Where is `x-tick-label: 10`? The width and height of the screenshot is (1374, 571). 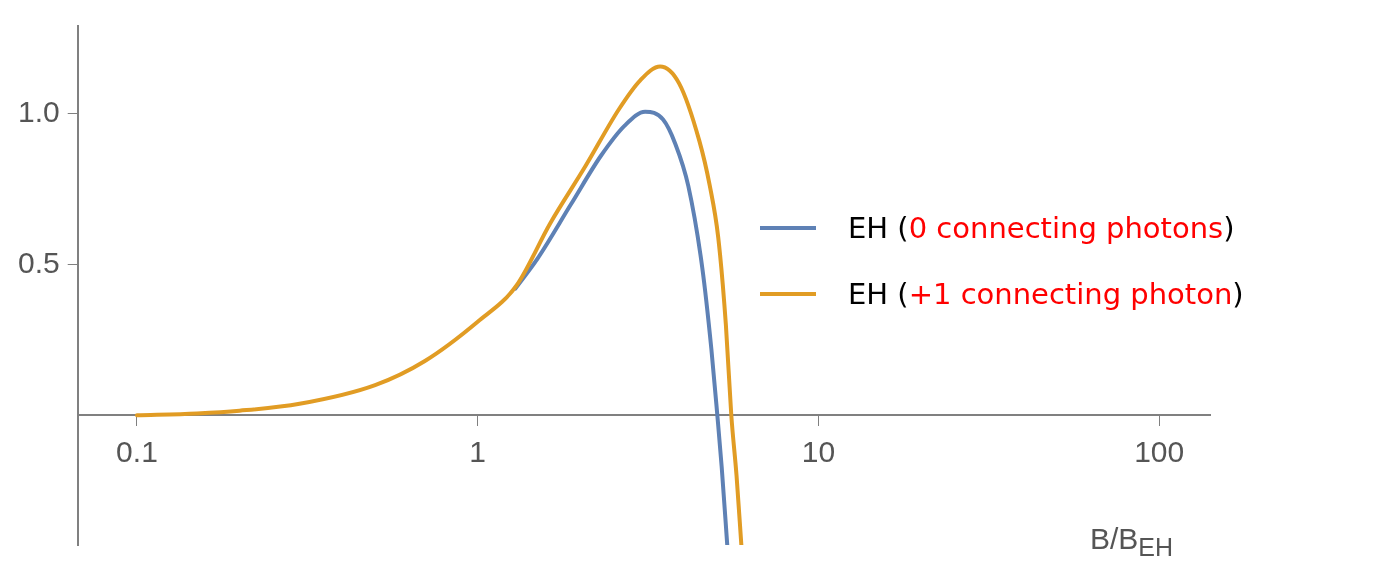
x-tick-label: 10 is located at coordinates (818, 451).